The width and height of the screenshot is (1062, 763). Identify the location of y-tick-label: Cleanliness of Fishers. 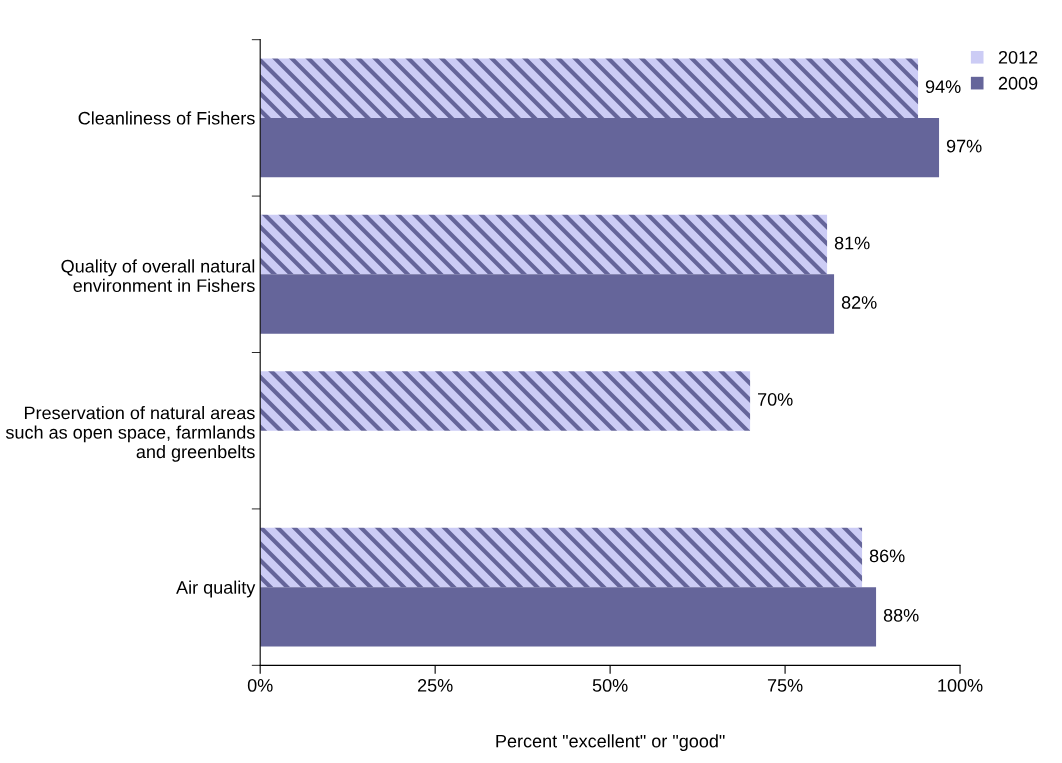
(166, 118).